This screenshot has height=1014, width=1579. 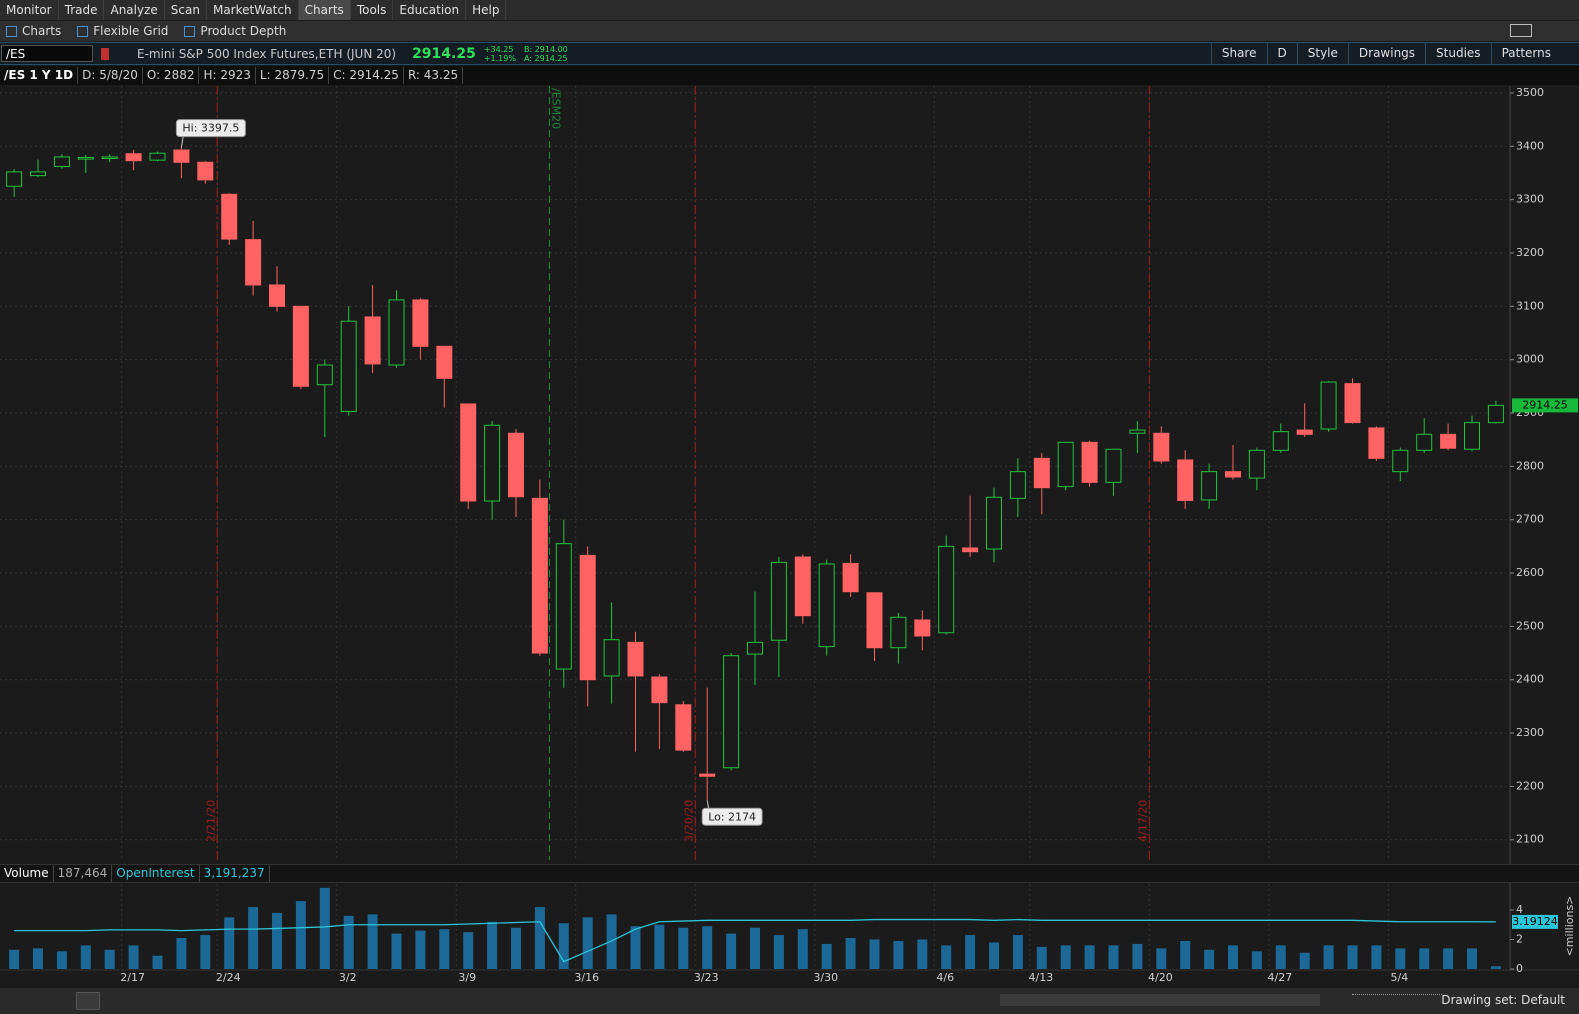 What do you see at coordinates (39, 75) in the screenshot?
I see `info-item: /ES 1 Y 1D` at bounding box center [39, 75].